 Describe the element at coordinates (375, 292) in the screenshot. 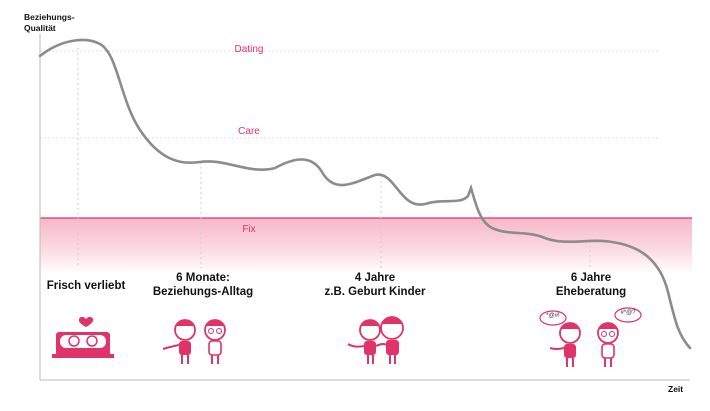

I see `stage-3-line2: z.B. Geburt Kinder` at that location.